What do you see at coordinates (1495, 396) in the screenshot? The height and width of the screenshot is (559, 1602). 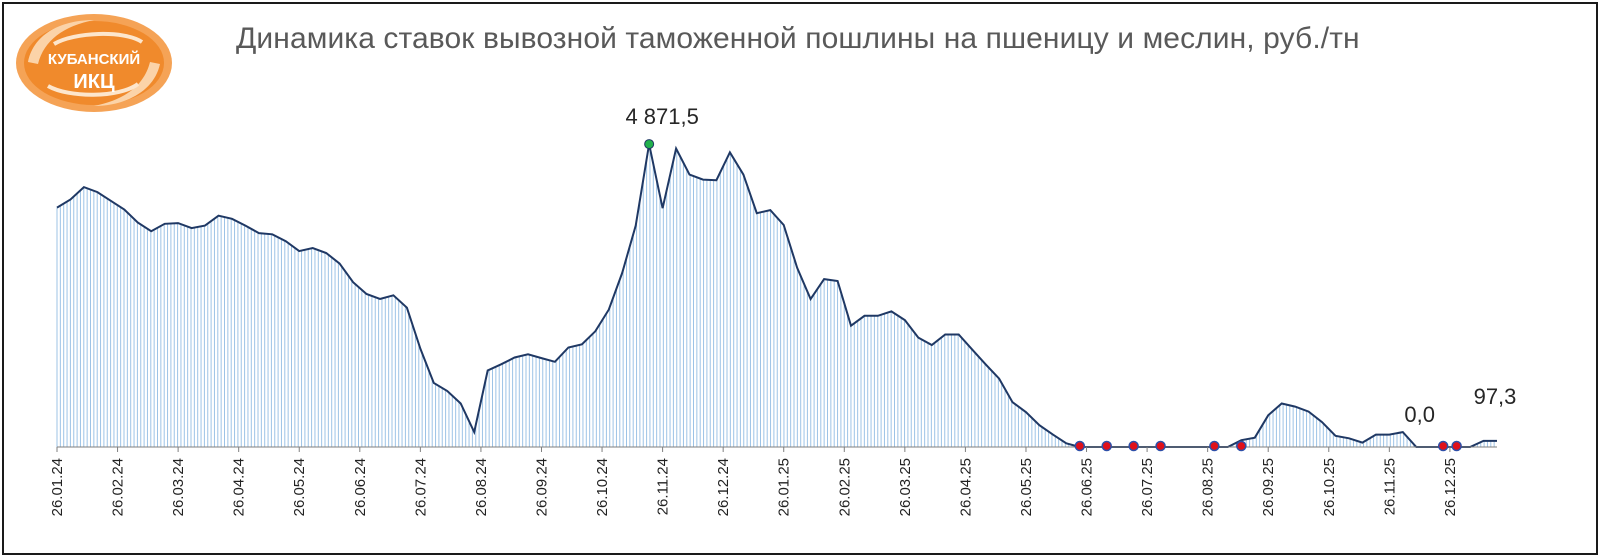 I see `data-label-last: 97,3` at bounding box center [1495, 396].